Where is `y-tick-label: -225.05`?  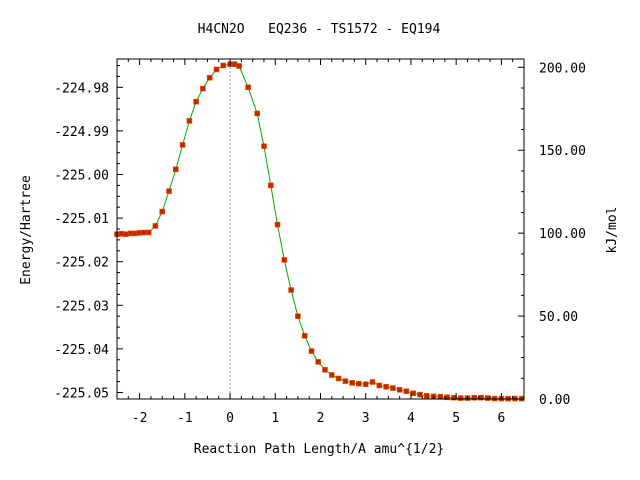 y-tick-label: -225.05 is located at coordinates (81, 393).